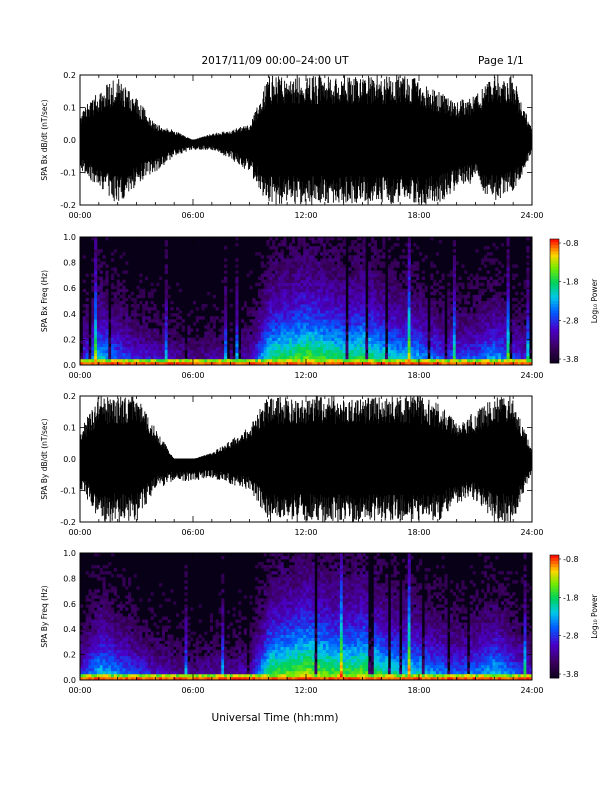 The height and width of the screenshot is (792, 612). What do you see at coordinates (69, 75) in the screenshot?
I see `y-tick-label: 0.2` at bounding box center [69, 75].